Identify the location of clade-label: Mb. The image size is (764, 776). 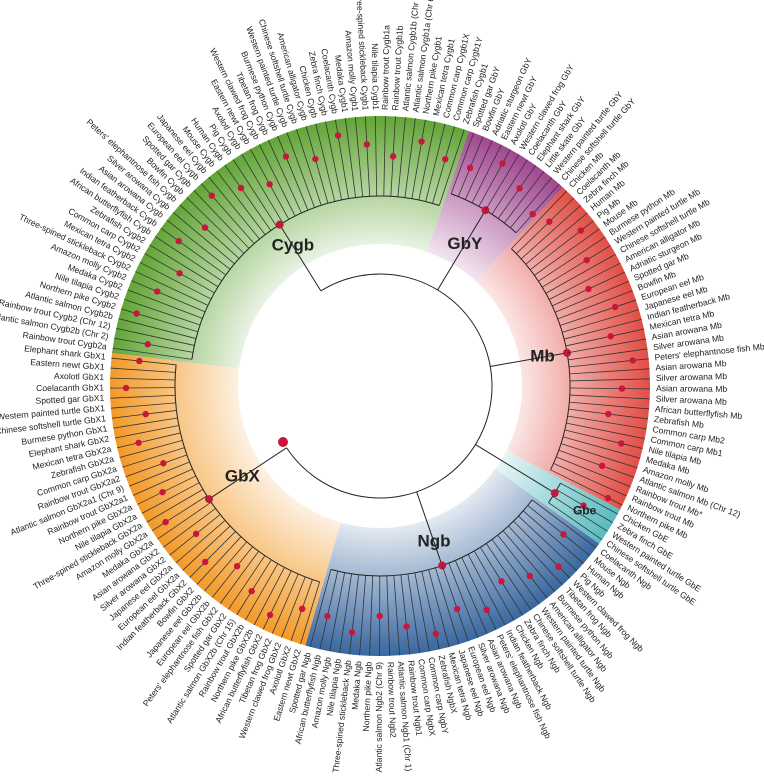
(542, 356).